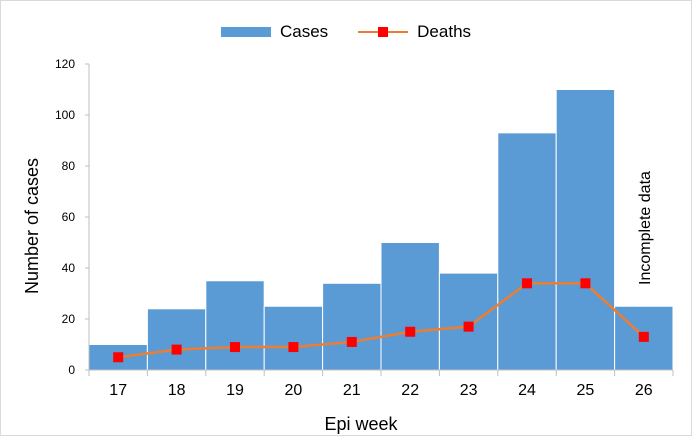  What do you see at coordinates (444, 31) in the screenshot?
I see `legend-label-deaths: Deaths` at bounding box center [444, 31].